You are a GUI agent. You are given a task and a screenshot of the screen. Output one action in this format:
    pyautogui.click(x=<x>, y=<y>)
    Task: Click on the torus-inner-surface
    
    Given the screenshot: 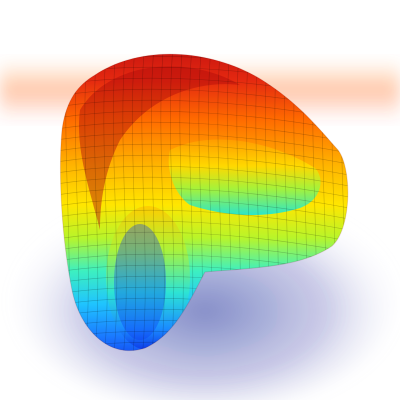 What is the action you would take?
    pyautogui.click(x=244, y=177)
    